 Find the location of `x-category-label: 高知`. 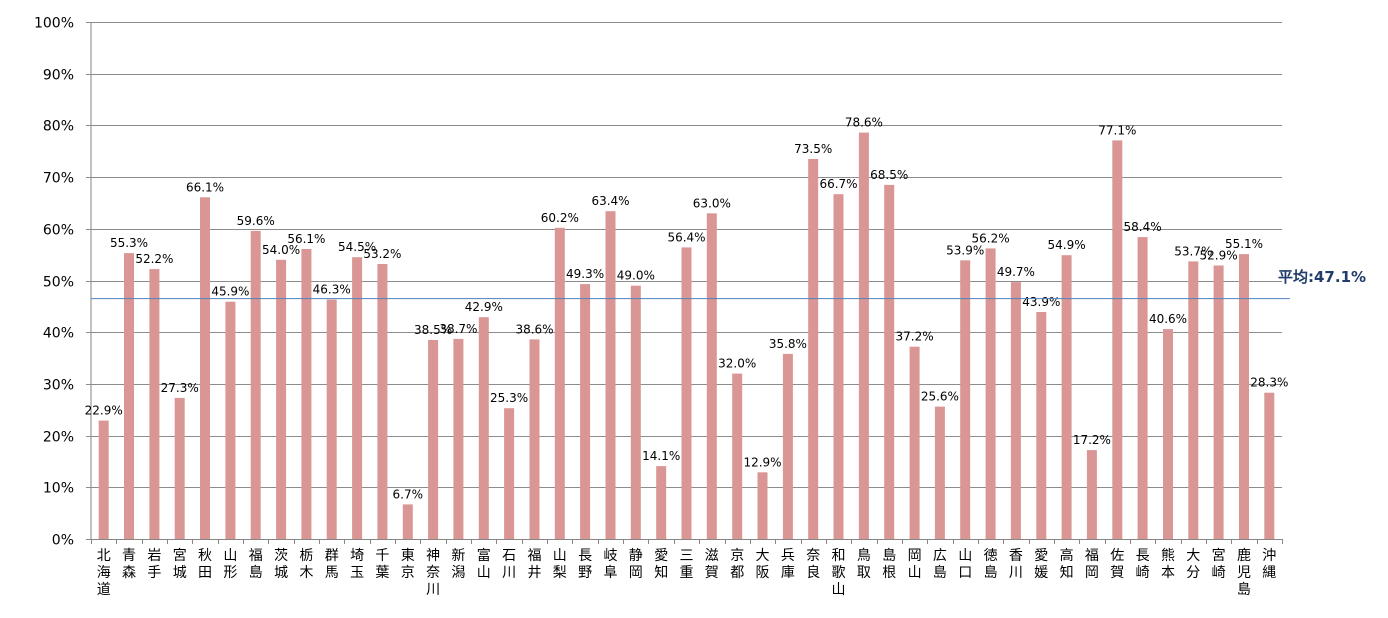

x-category-label: 高知 is located at coordinates (1067, 564).